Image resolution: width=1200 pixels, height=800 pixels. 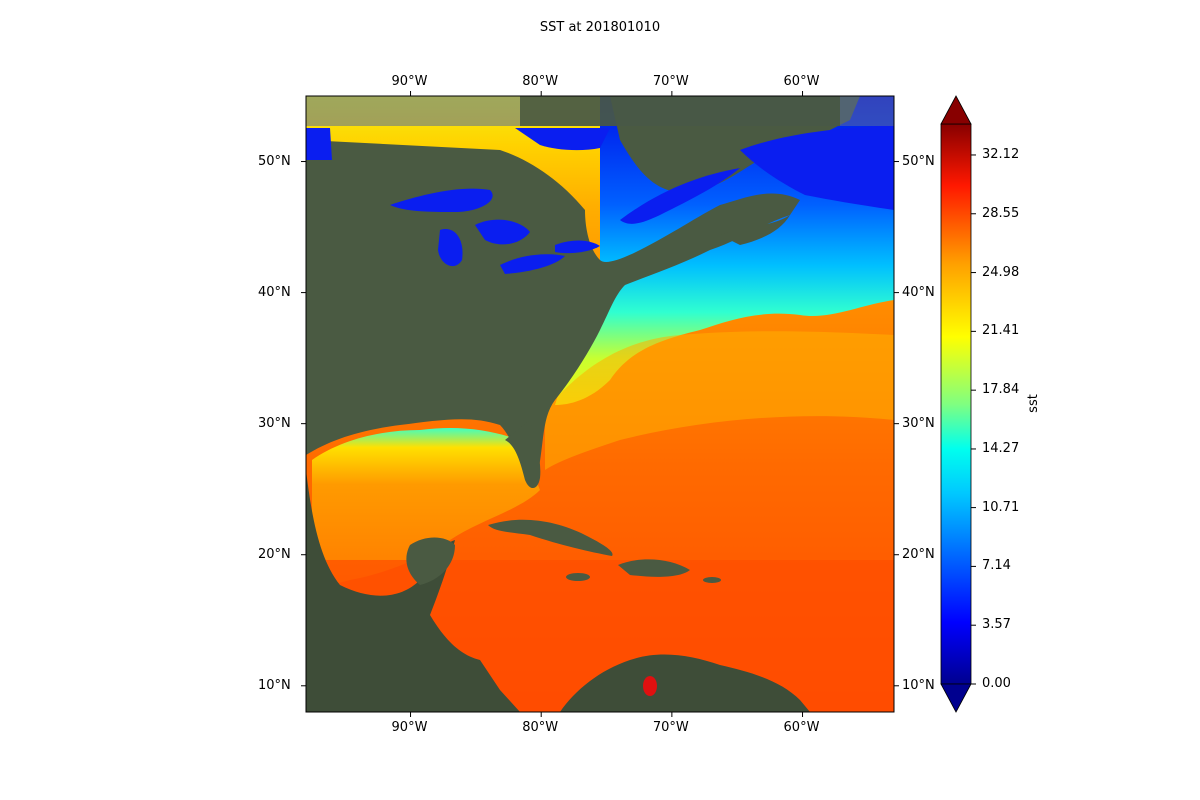 I want to click on colorbar-label: sst, so click(x=1033, y=403).